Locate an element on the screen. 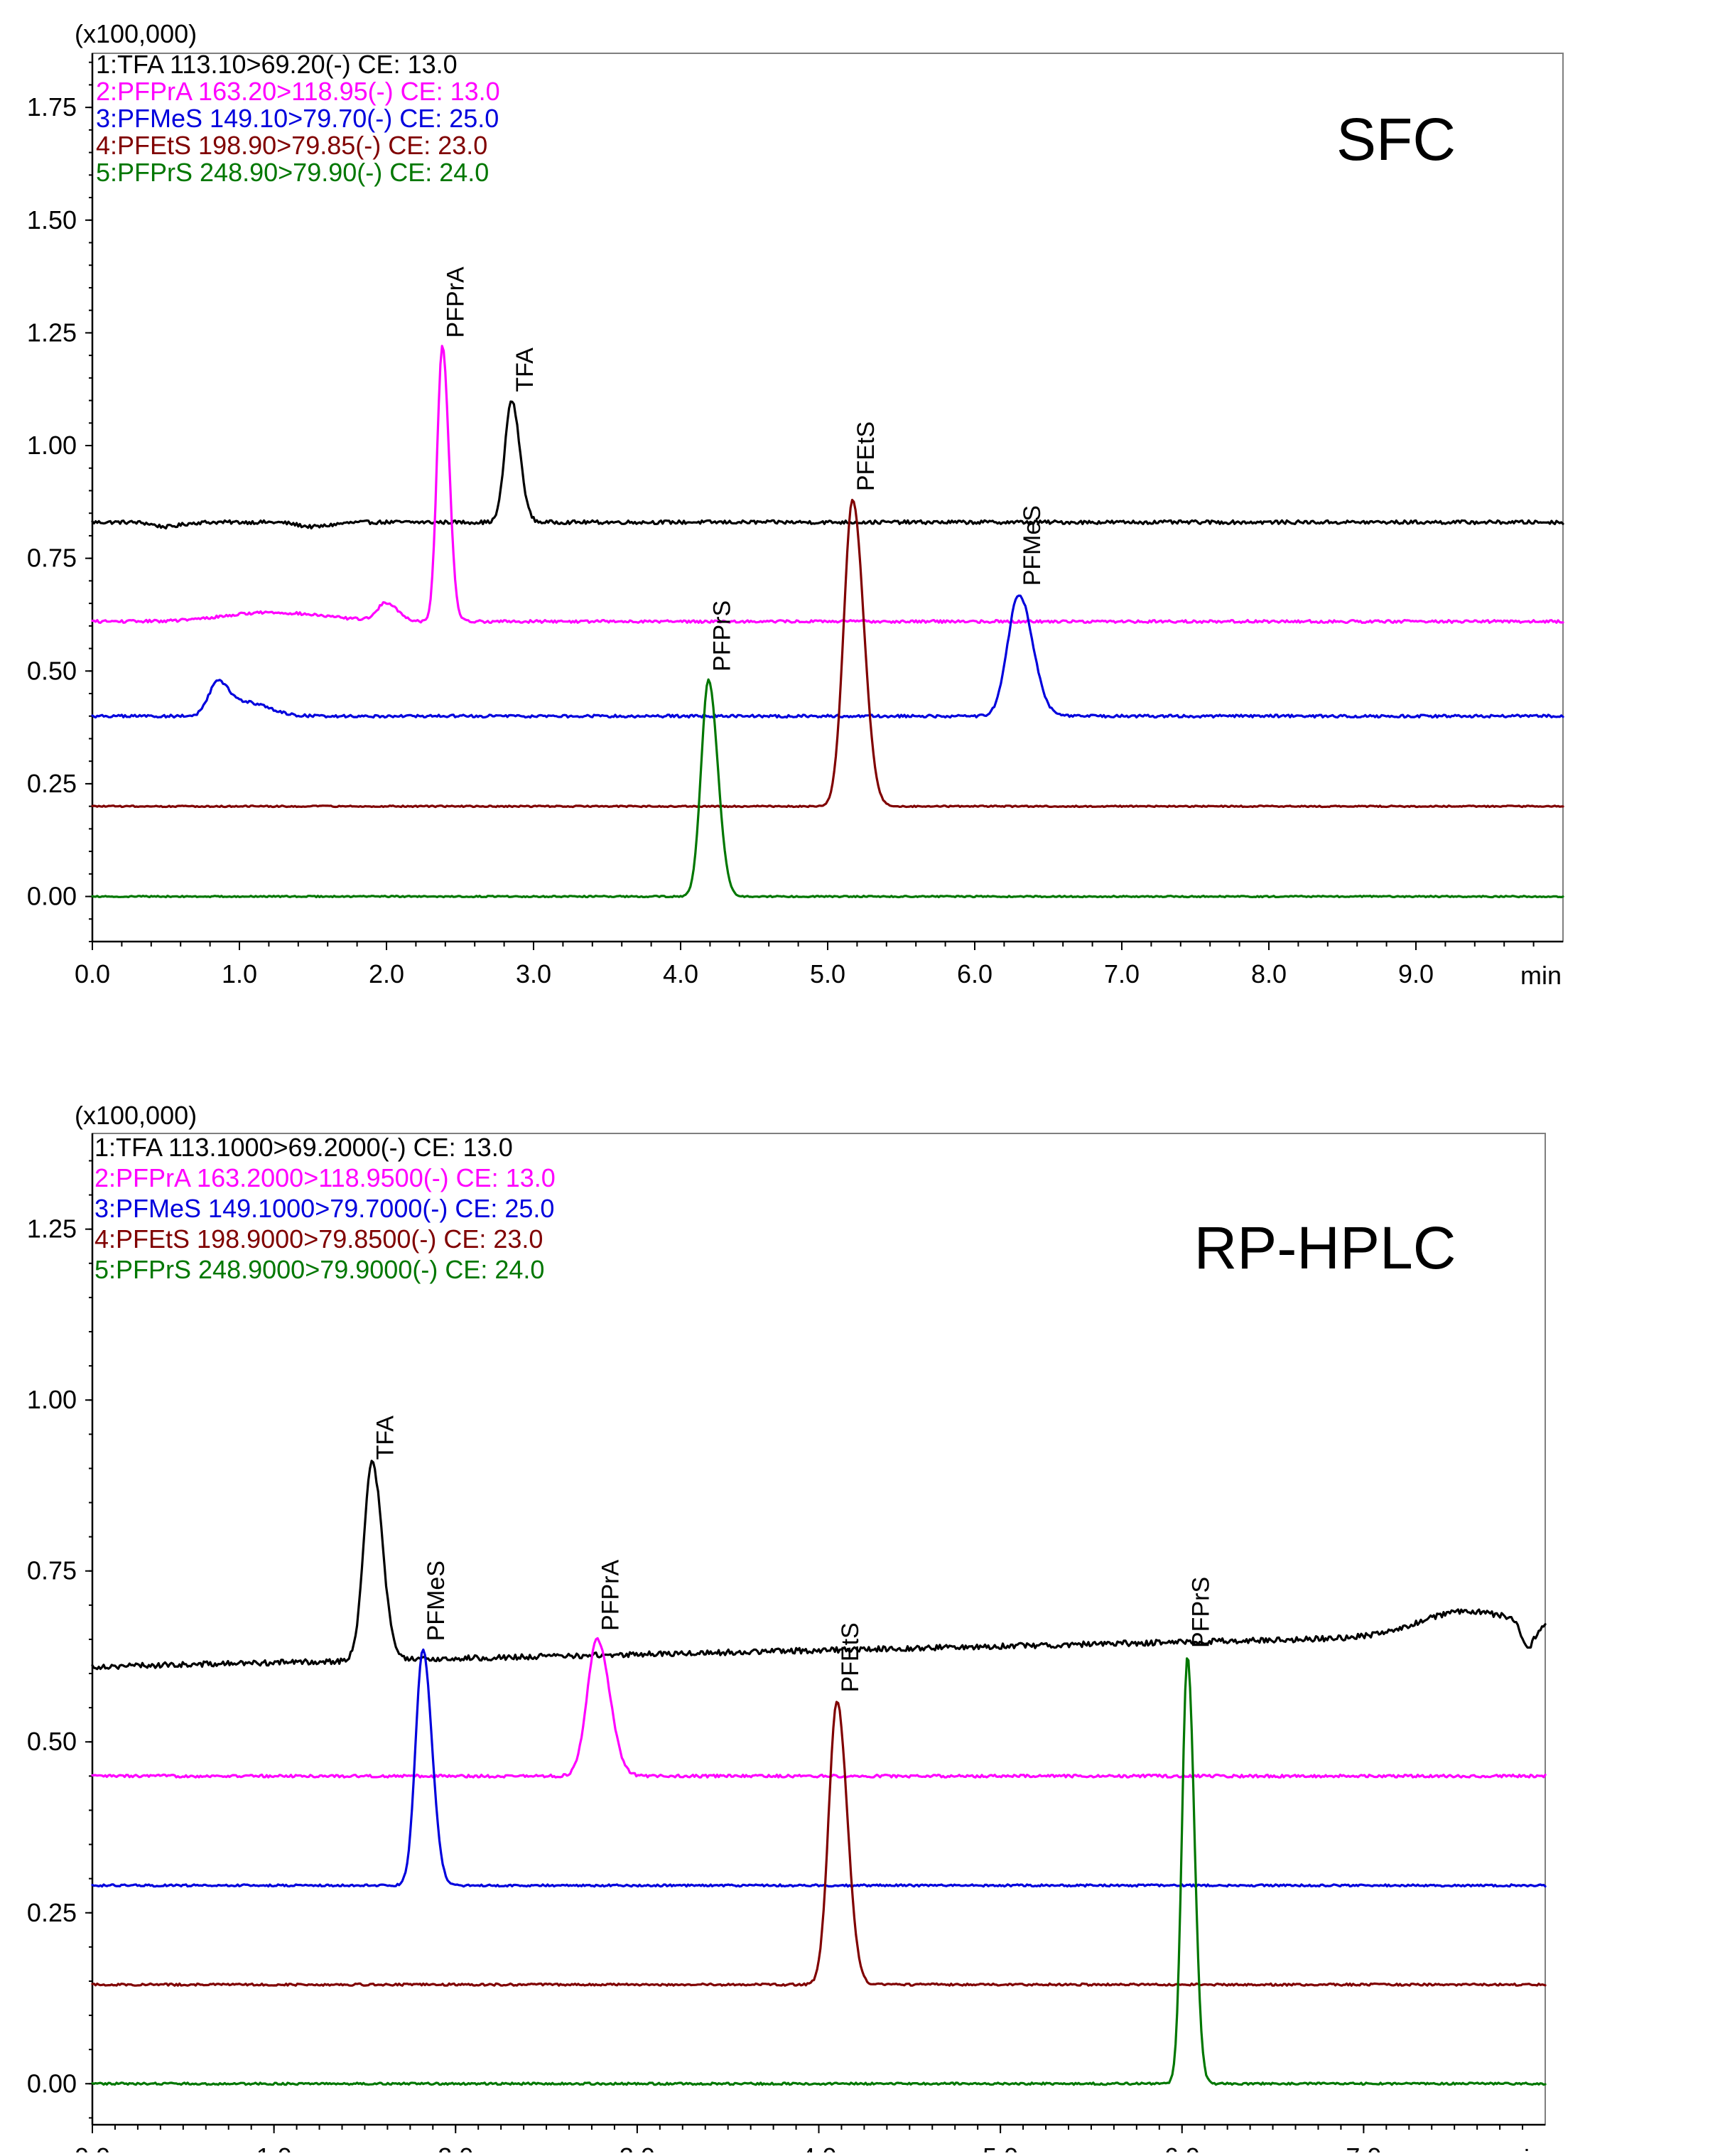  legend-entry: 2:PFPrA 163.20>118.95(-) CE: 13.0 is located at coordinates (298, 92).